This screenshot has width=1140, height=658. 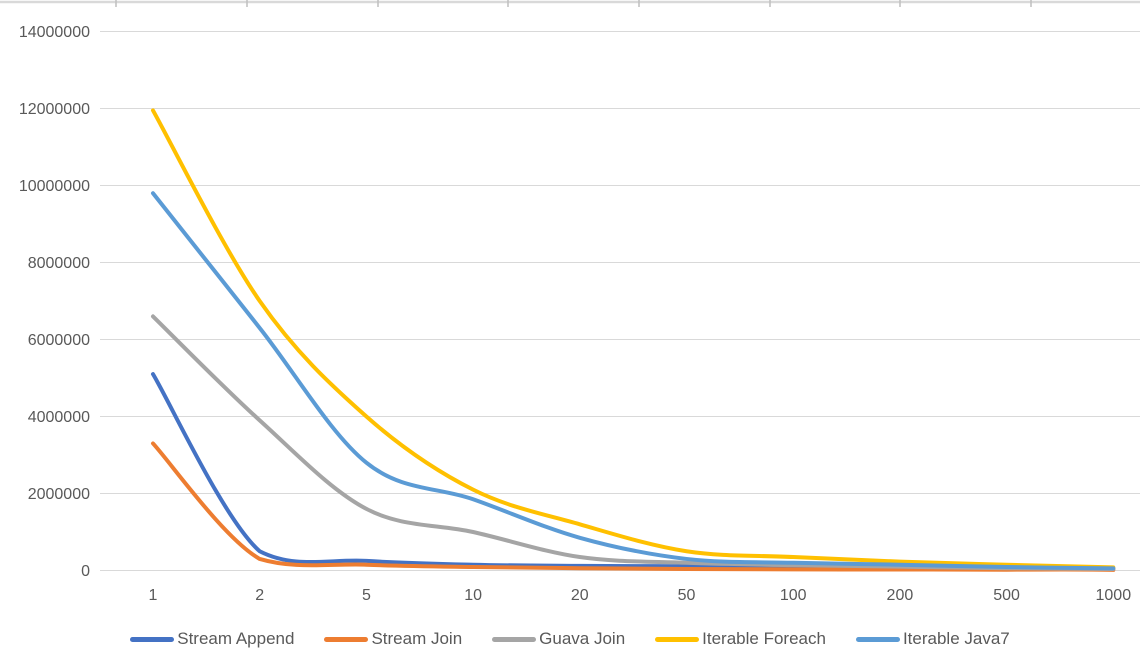 What do you see at coordinates (259, 595) in the screenshot?
I see `x-axis-label: 2` at bounding box center [259, 595].